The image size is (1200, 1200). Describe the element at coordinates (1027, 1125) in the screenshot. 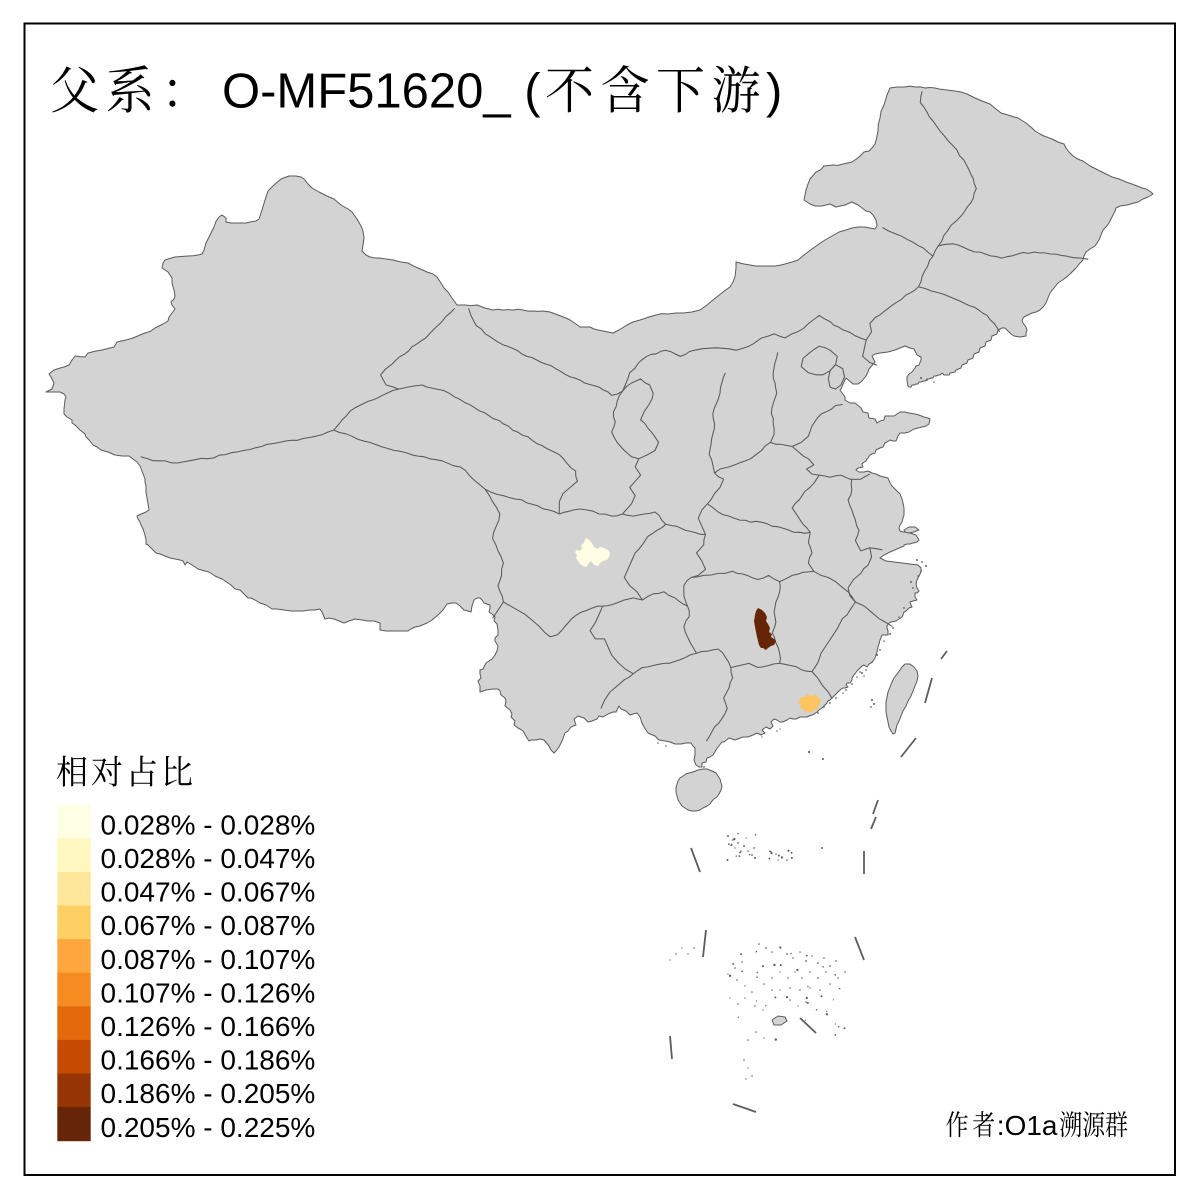

I see `svg-text: :O1a` at that location.